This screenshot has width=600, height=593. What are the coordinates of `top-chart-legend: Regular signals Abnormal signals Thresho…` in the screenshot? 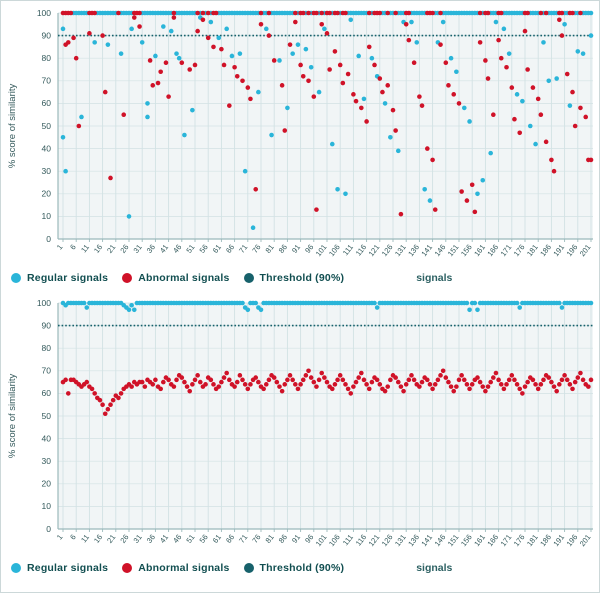 It's located at (300, 279).